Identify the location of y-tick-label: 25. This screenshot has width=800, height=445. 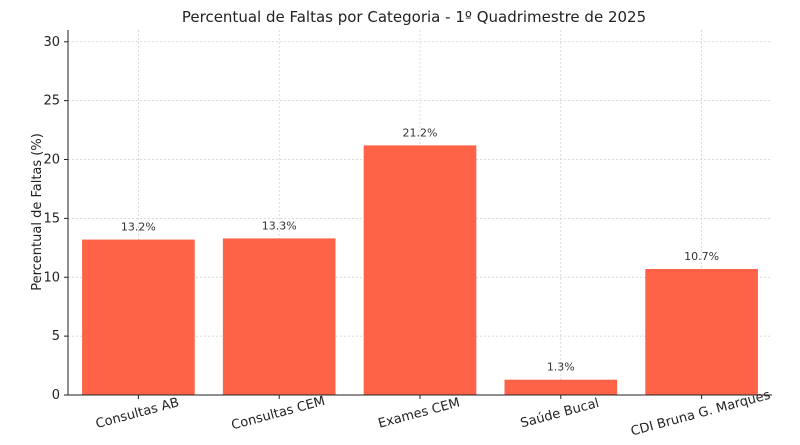
(51, 101).